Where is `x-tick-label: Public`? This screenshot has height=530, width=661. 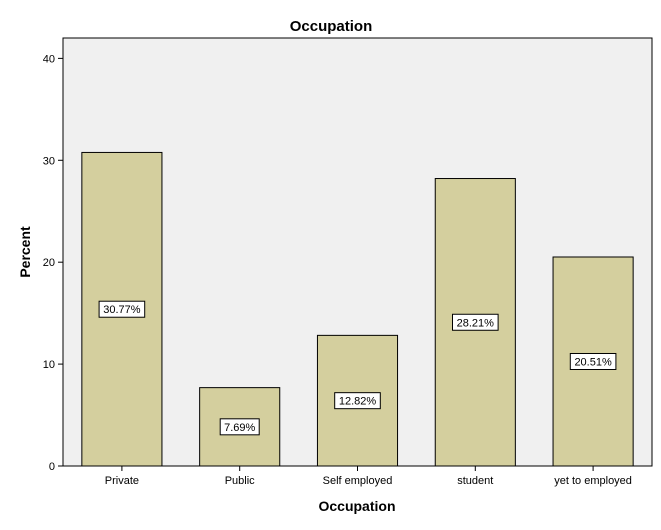
x-tick-label: Public is located at coordinates (240, 481).